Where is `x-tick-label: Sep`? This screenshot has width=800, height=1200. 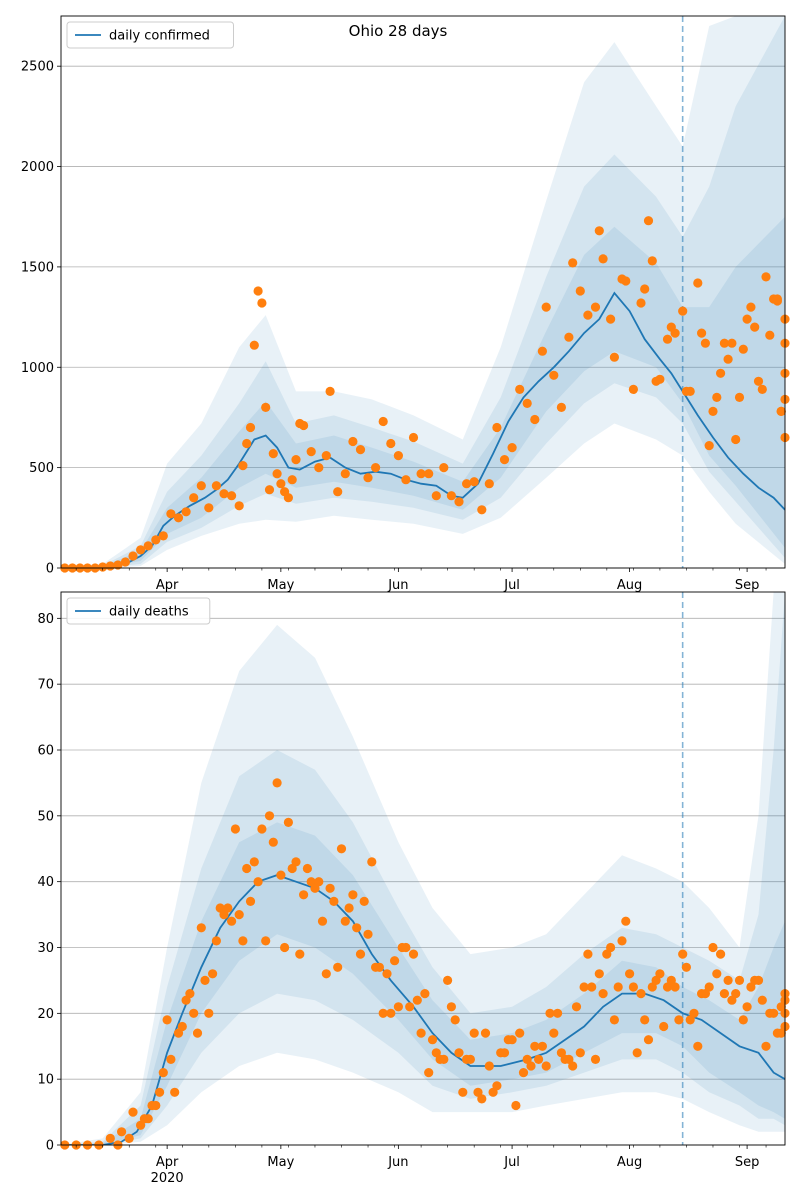
x-tick-label: Sep is located at coordinates (747, 585).